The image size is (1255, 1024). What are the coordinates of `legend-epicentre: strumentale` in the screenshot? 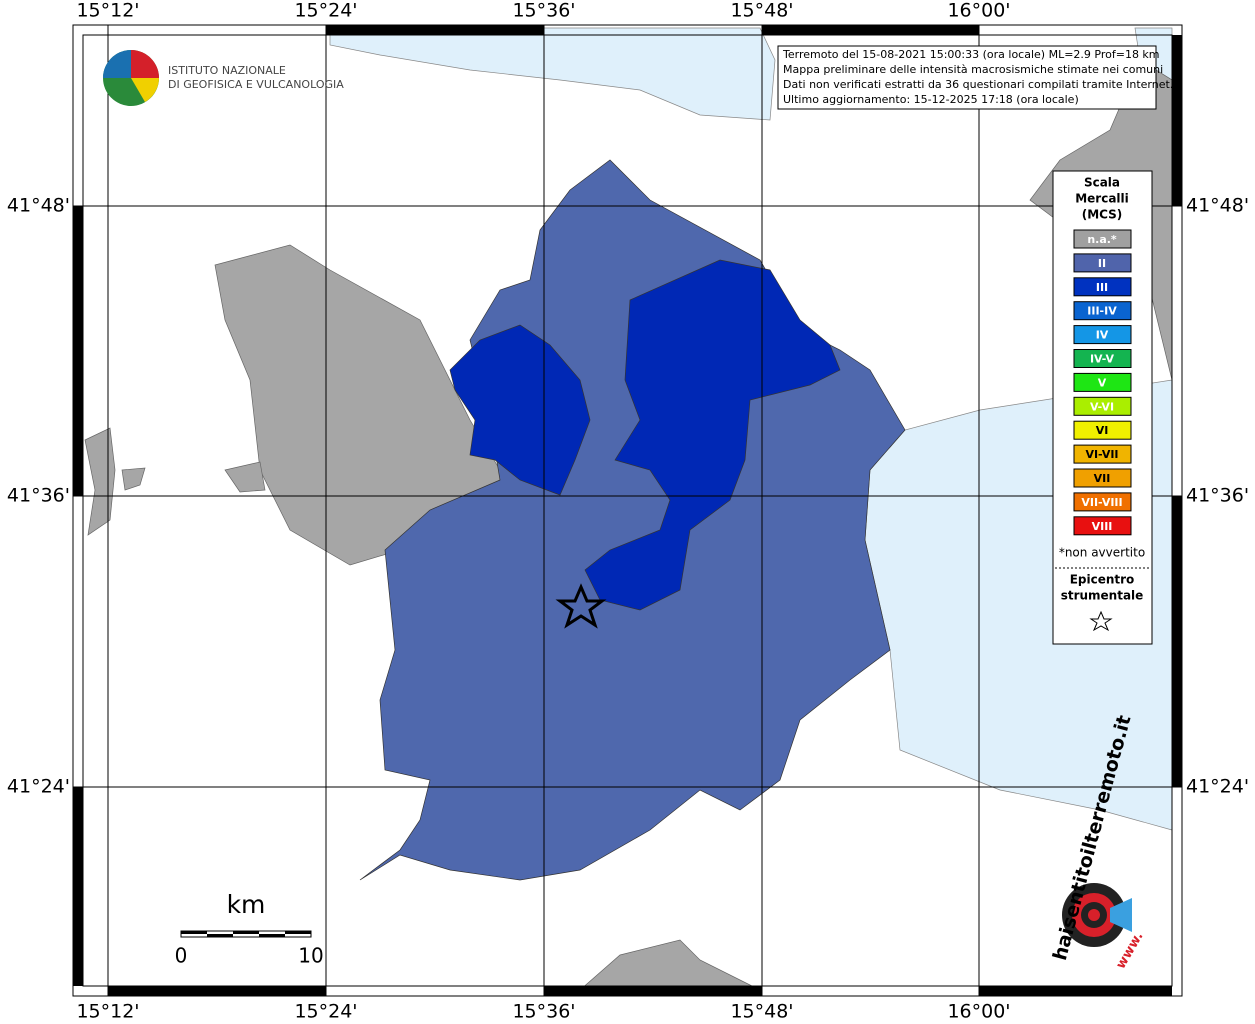 It's located at (1102, 596).